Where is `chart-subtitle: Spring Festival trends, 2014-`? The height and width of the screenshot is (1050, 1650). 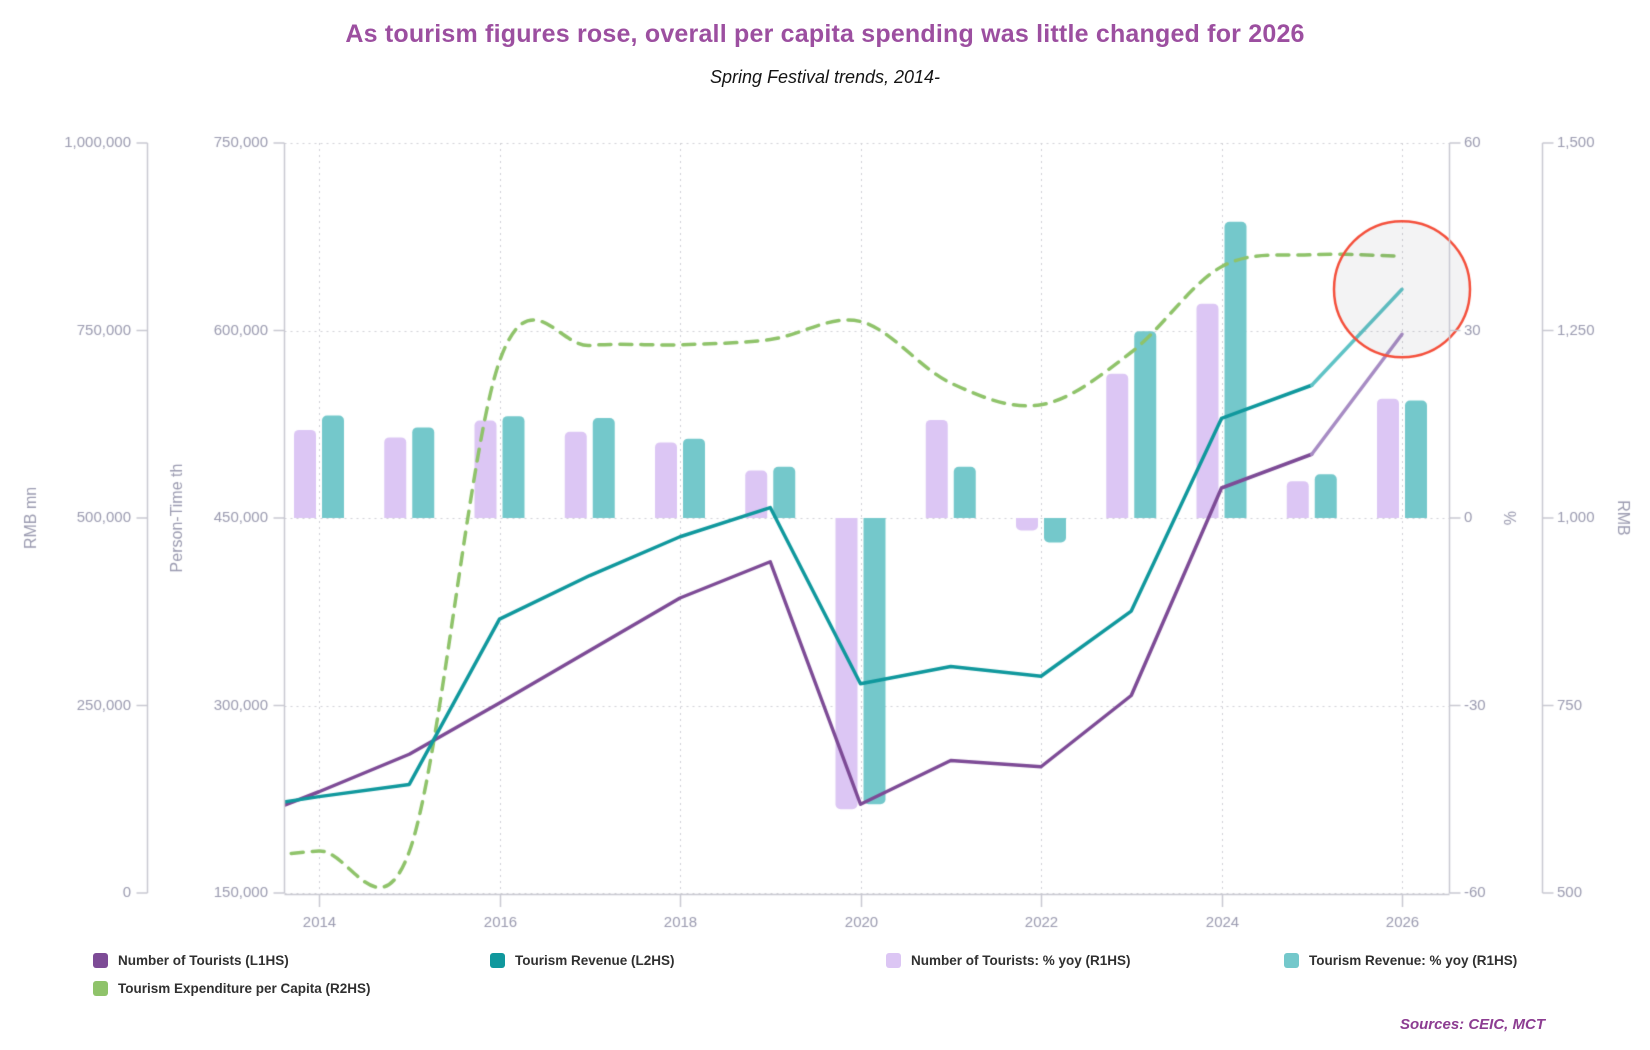
chart-subtitle: Spring Festival trends, 2014- is located at coordinates (825, 77).